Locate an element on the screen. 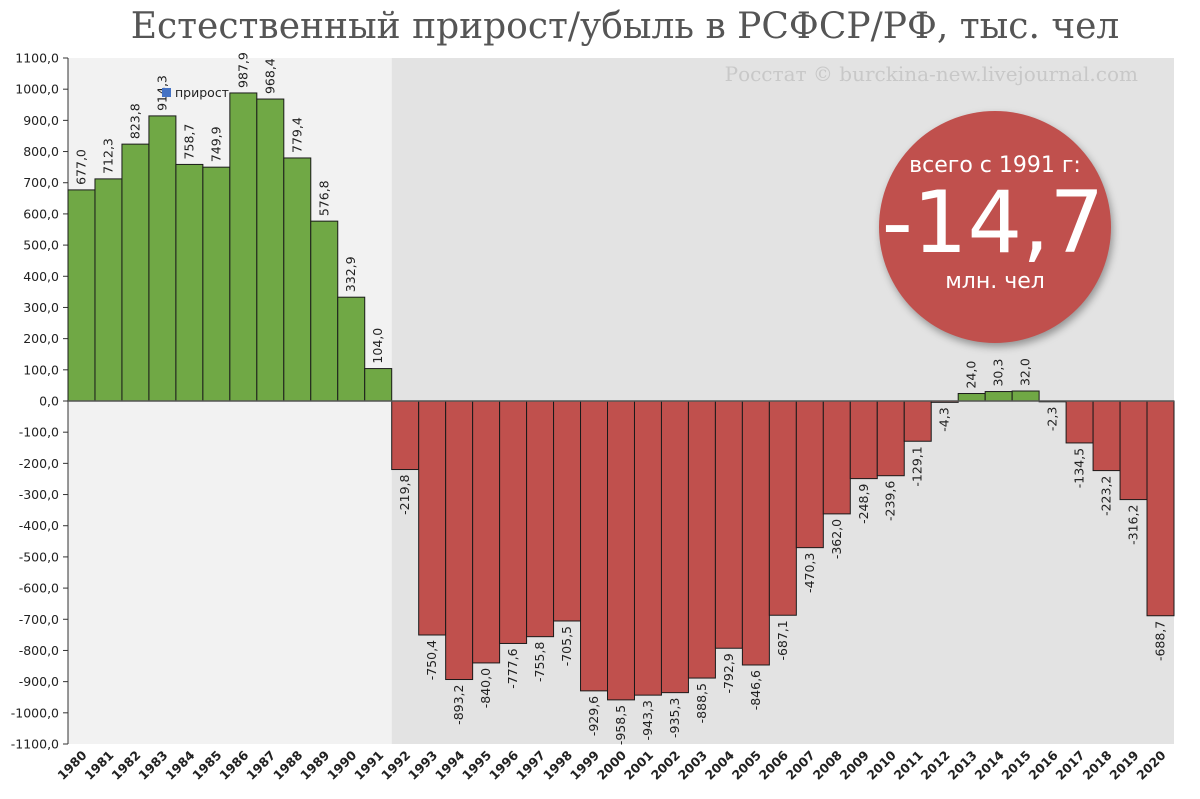 The image size is (1200, 799). x-tick-label: 1998 is located at coordinates (557, 765).